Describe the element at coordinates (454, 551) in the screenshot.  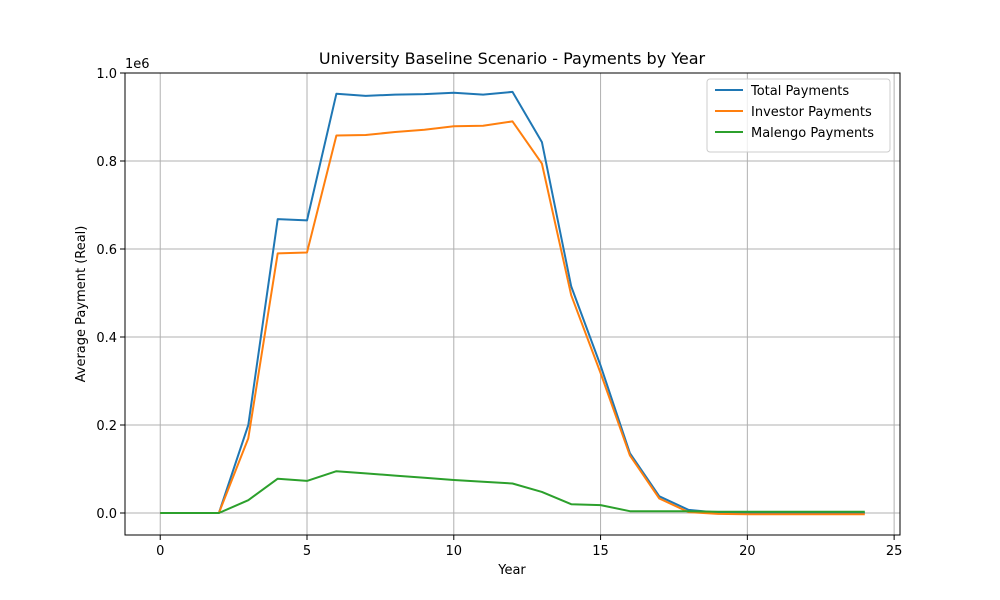
I see `x-tick-label: 10` at that location.